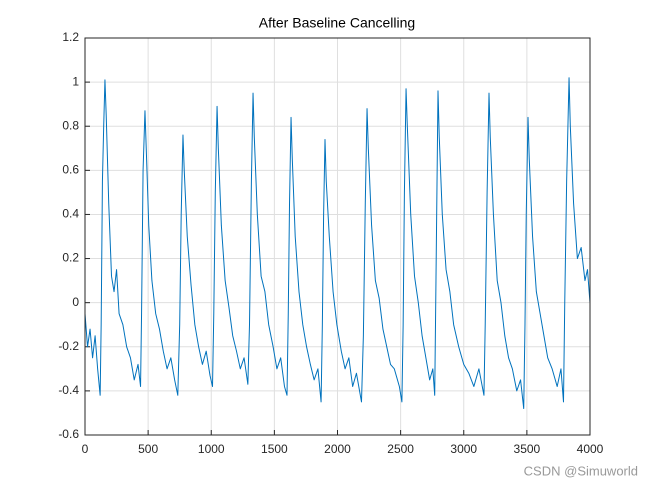 The image size is (653, 488). I want to click on y-tick-label: 0.4, so click(70, 214).